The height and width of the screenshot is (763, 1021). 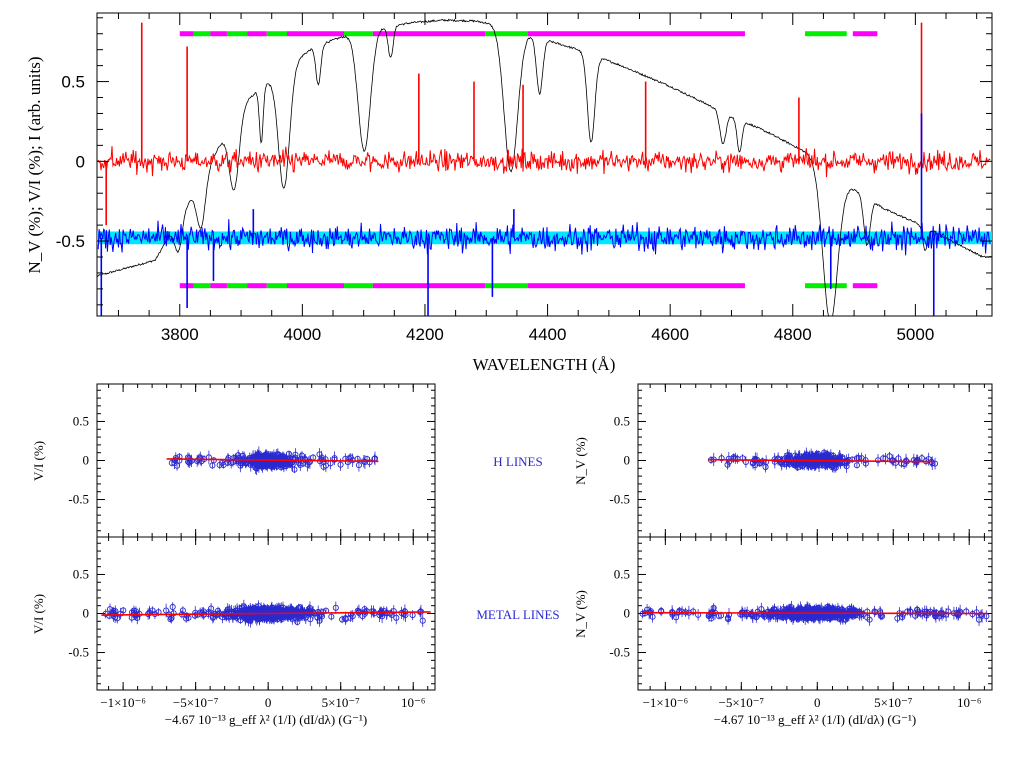 What do you see at coordinates (783, 460) in the screenshot?
I see `nv-h-lines-panel: 0.5 0 -0.5 N_V (%)` at bounding box center [783, 460].